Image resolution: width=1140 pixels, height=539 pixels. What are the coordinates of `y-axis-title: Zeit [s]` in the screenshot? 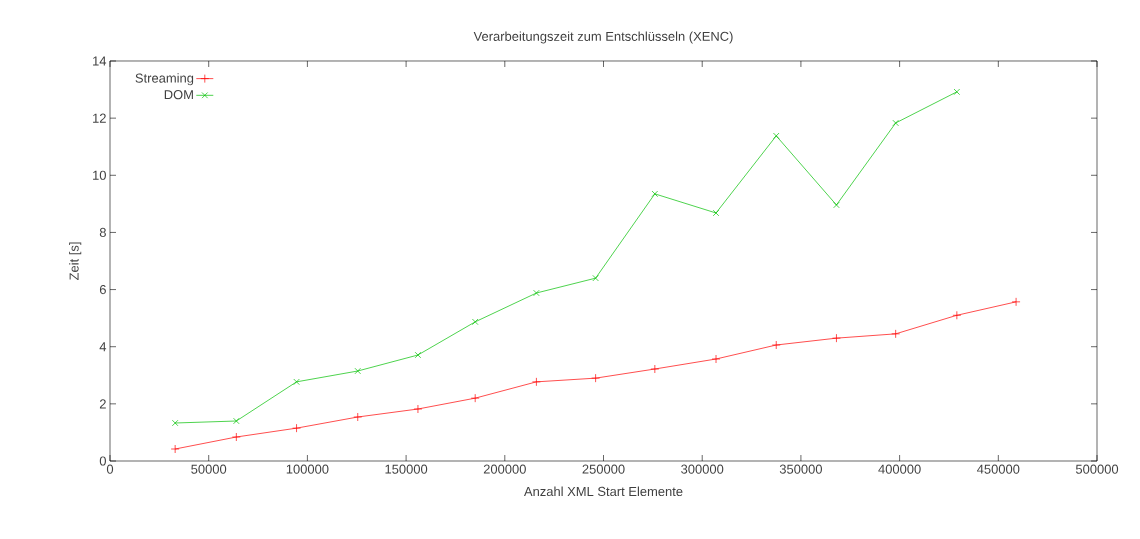 It's located at (75, 261).